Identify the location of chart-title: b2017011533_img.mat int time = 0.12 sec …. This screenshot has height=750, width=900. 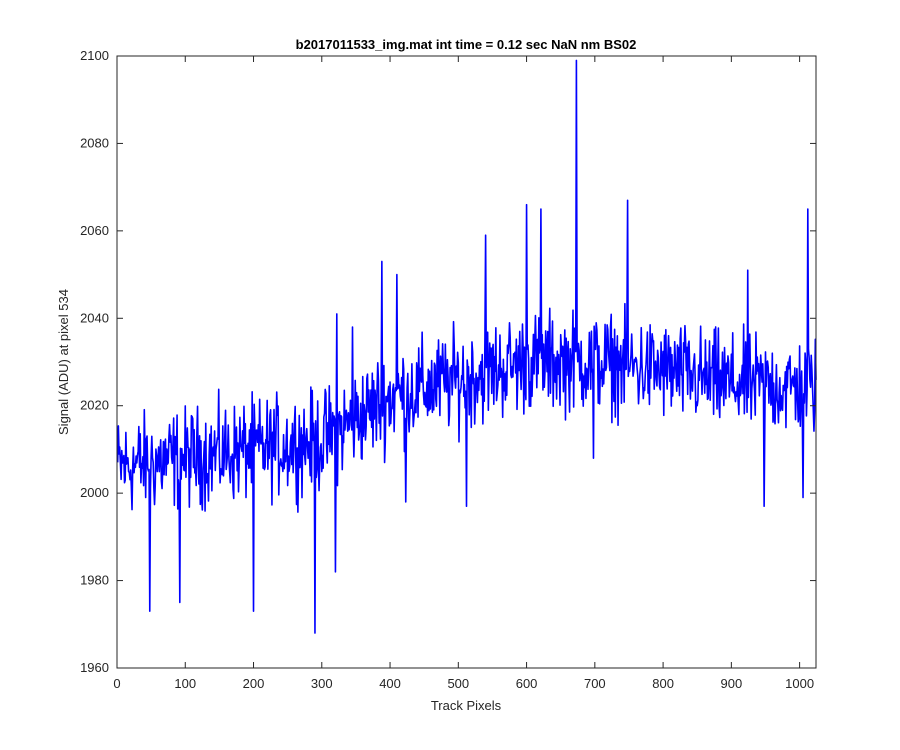
(466, 44).